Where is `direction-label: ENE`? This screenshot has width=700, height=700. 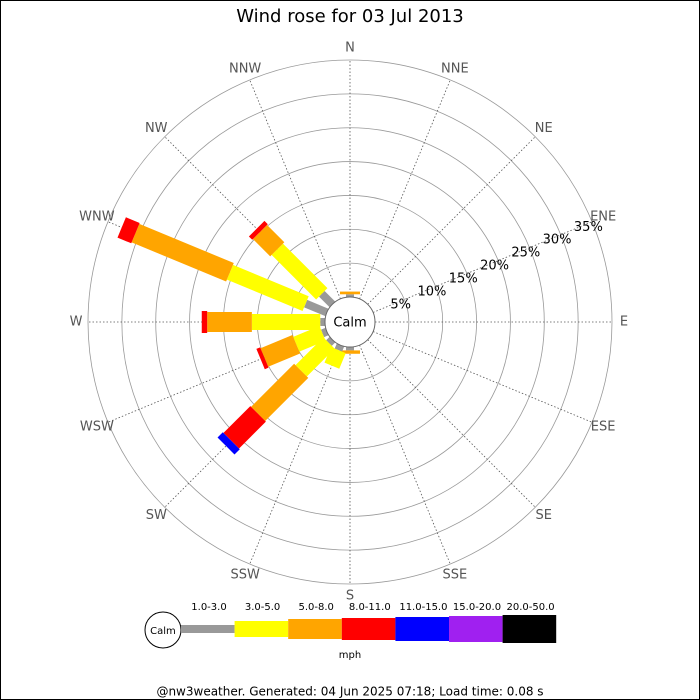
direction-label: ENE is located at coordinates (603, 217).